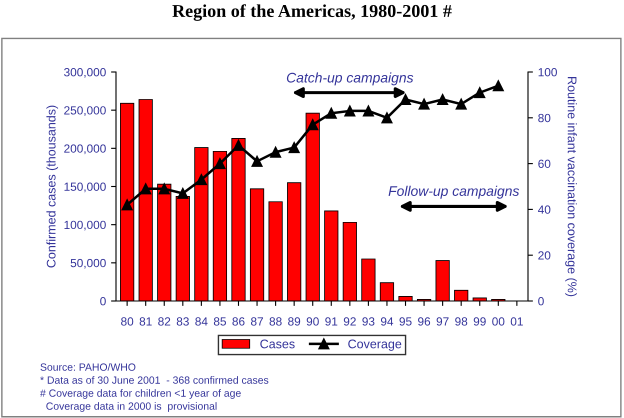 This screenshot has height=418, width=624. Describe the element at coordinates (201, 321) in the screenshot. I see `x-tick-label: 84` at that location.